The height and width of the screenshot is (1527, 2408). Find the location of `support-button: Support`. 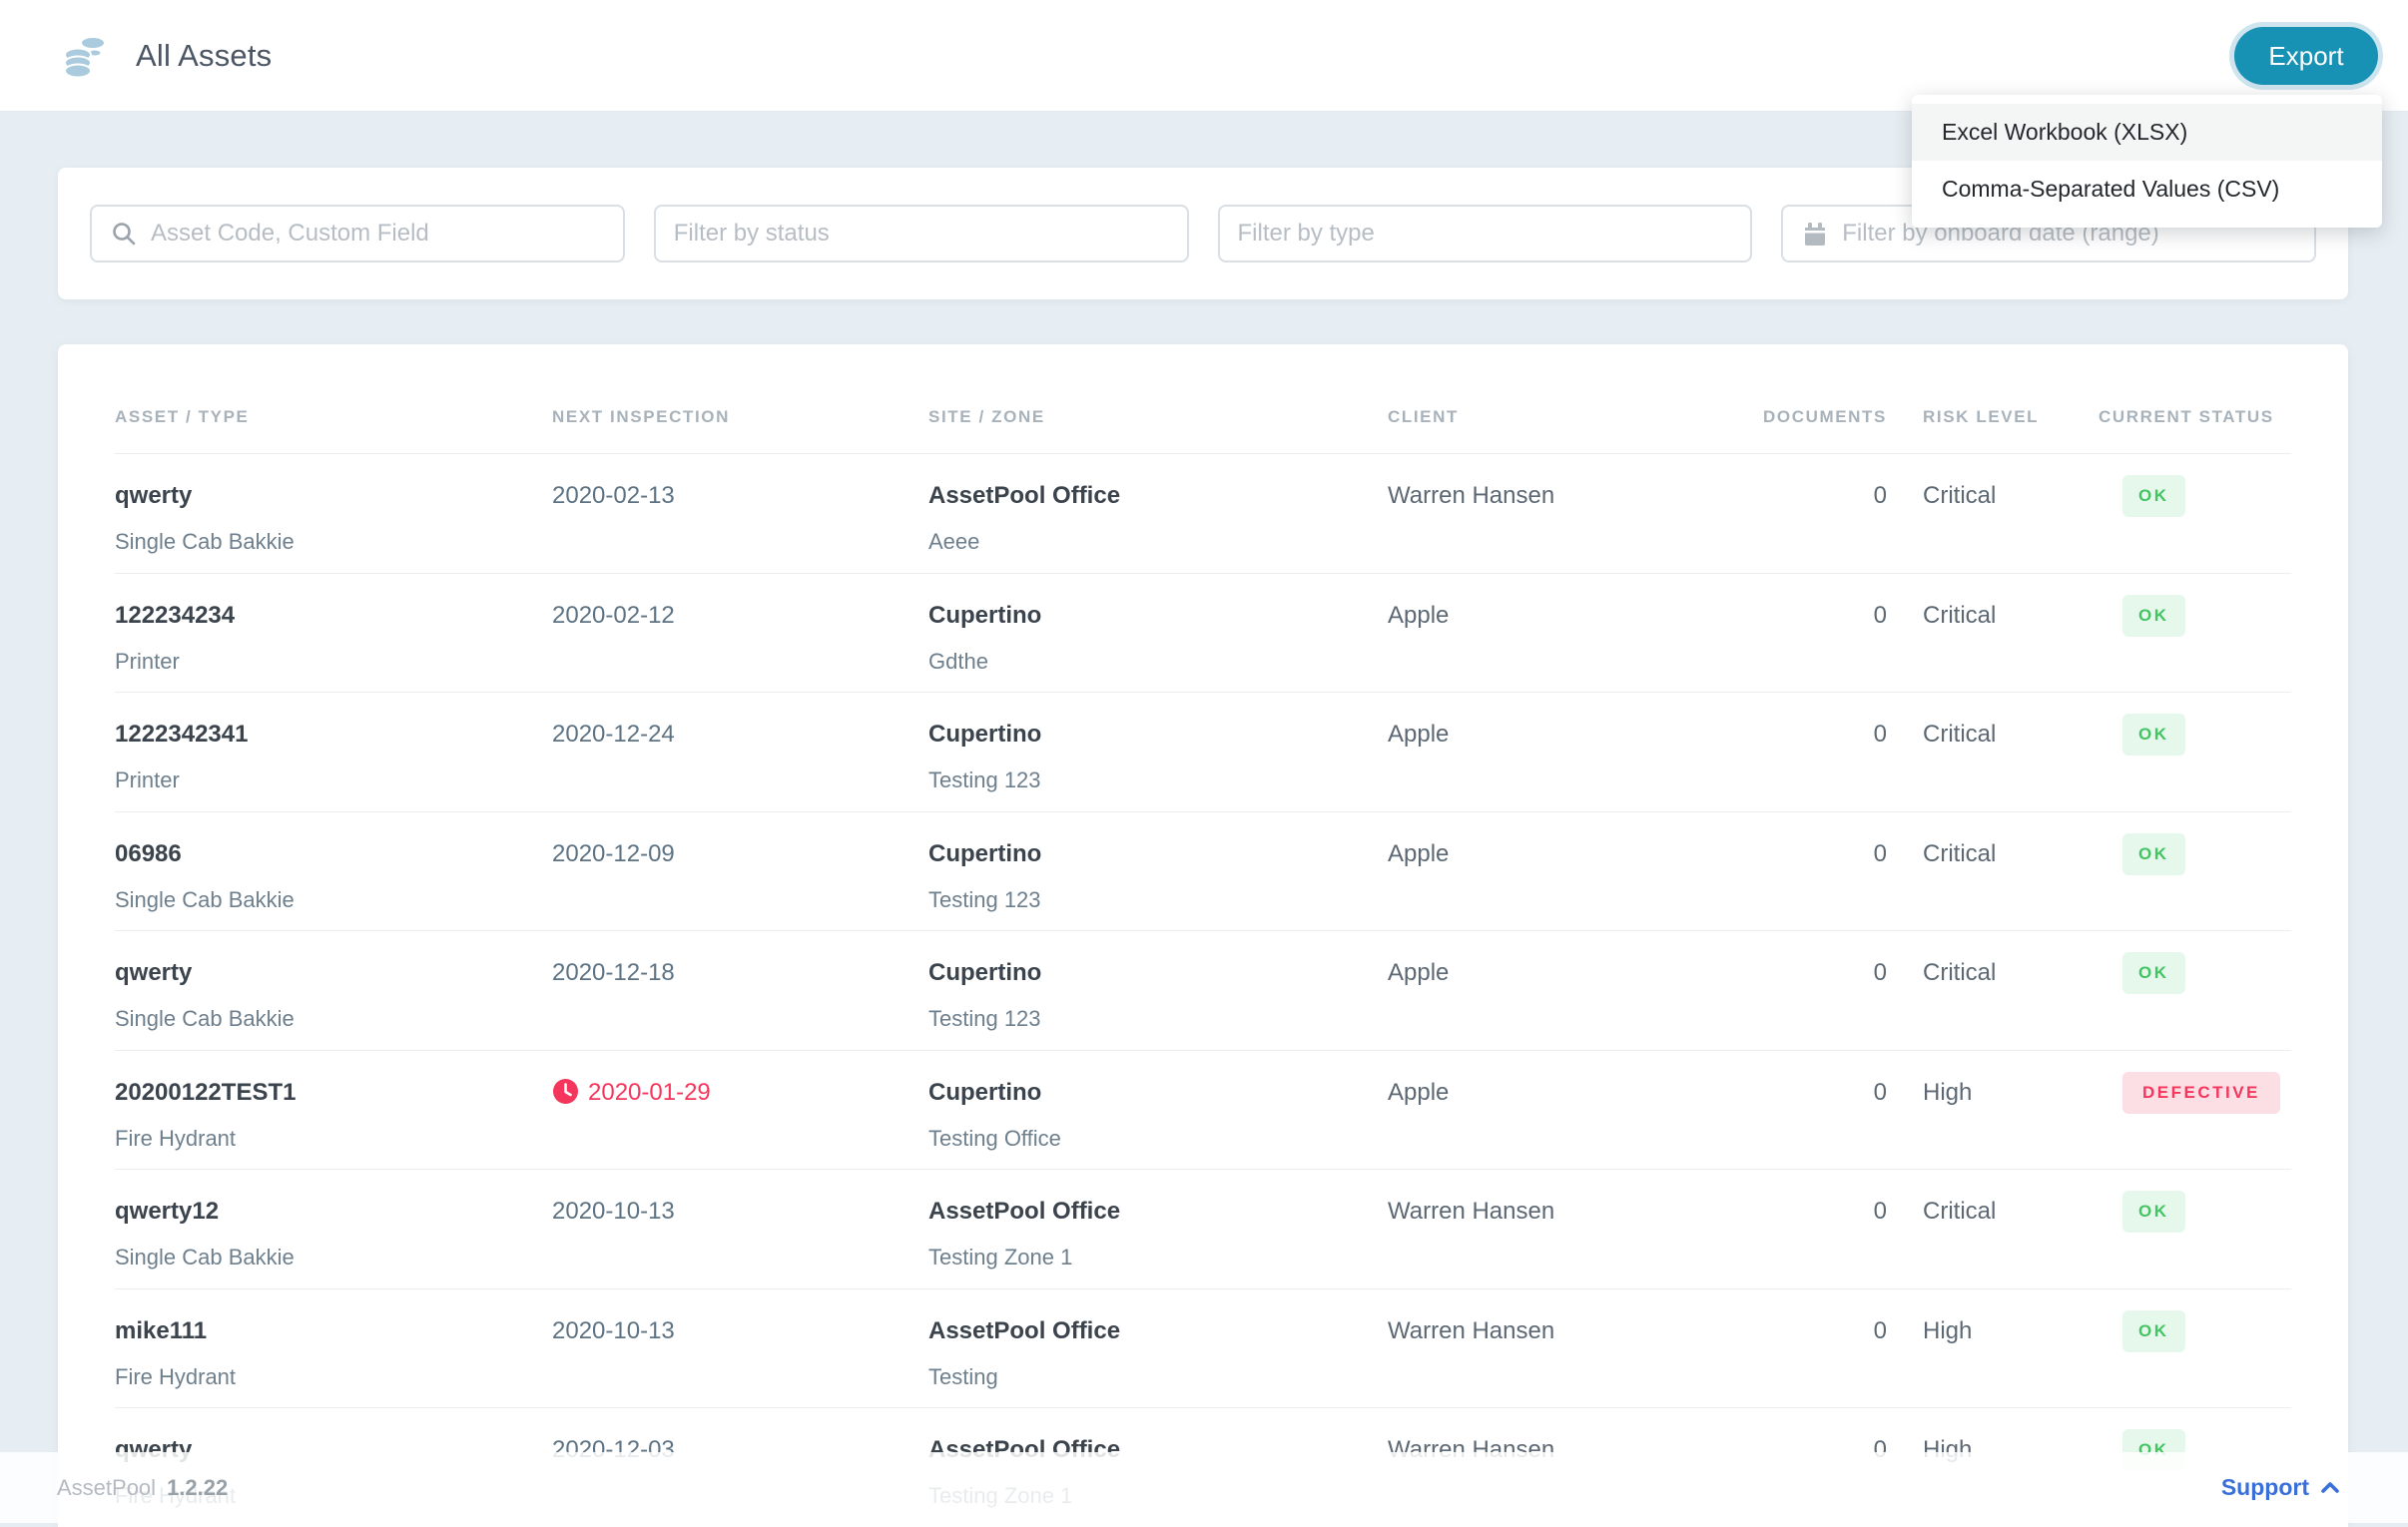

support-button: Support is located at coordinates (2281, 1487).